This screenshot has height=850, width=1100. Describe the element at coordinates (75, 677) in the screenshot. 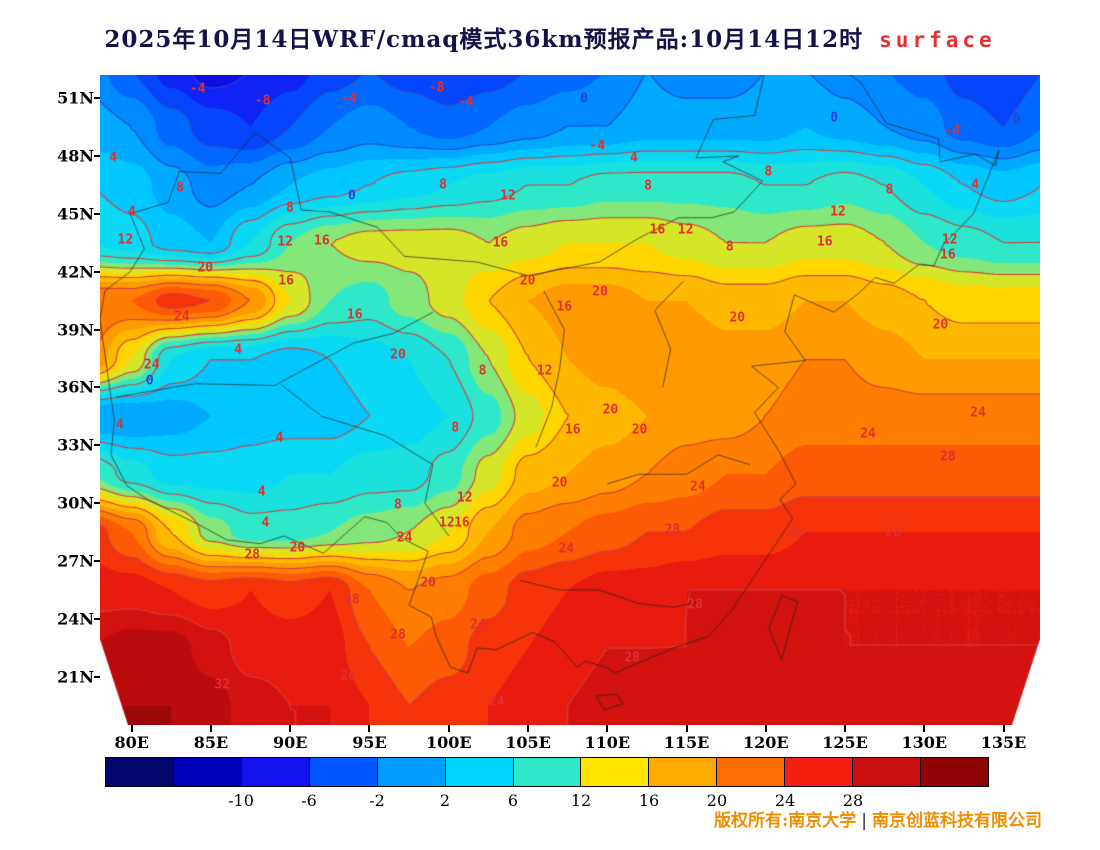

I see `y-tick-label: 21N` at that location.